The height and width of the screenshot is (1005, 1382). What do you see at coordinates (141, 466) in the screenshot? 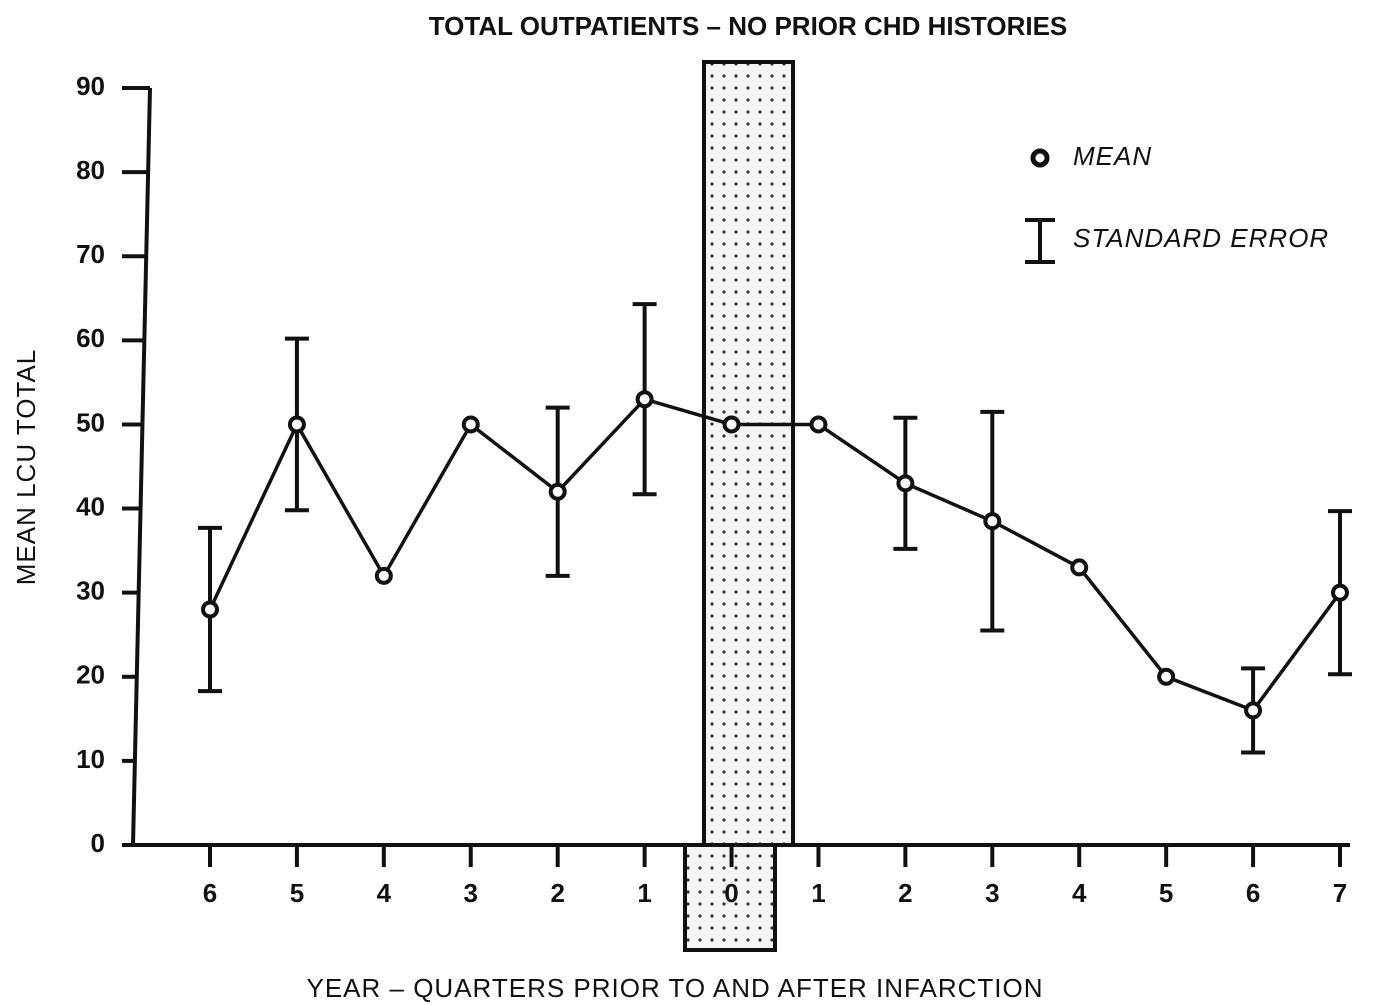
I see `y-axis` at bounding box center [141, 466].